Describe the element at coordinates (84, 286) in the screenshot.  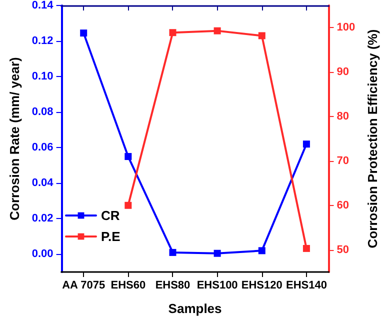
I see `x-tick-label: AA 7075` at that location.